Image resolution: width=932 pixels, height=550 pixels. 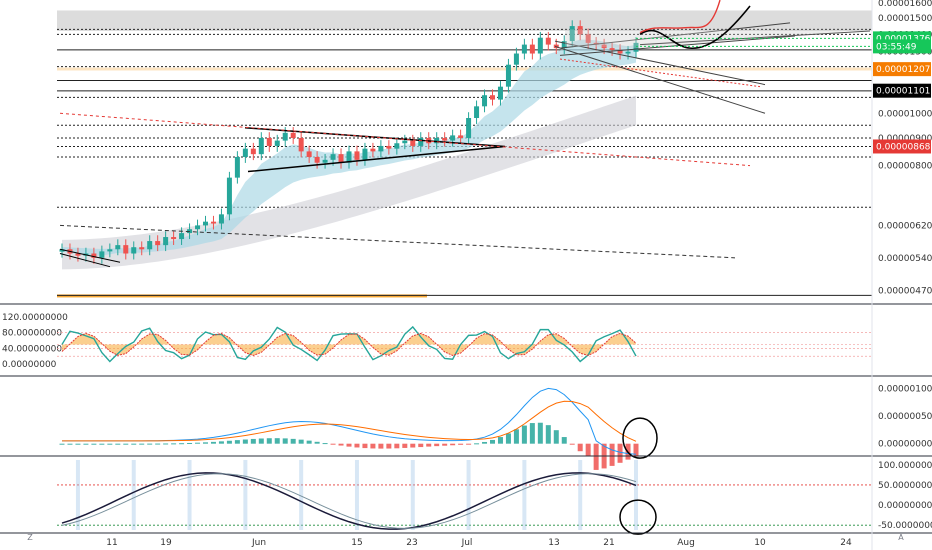 I want to click on time-tick-label: 24, so click(x=846, y=543).